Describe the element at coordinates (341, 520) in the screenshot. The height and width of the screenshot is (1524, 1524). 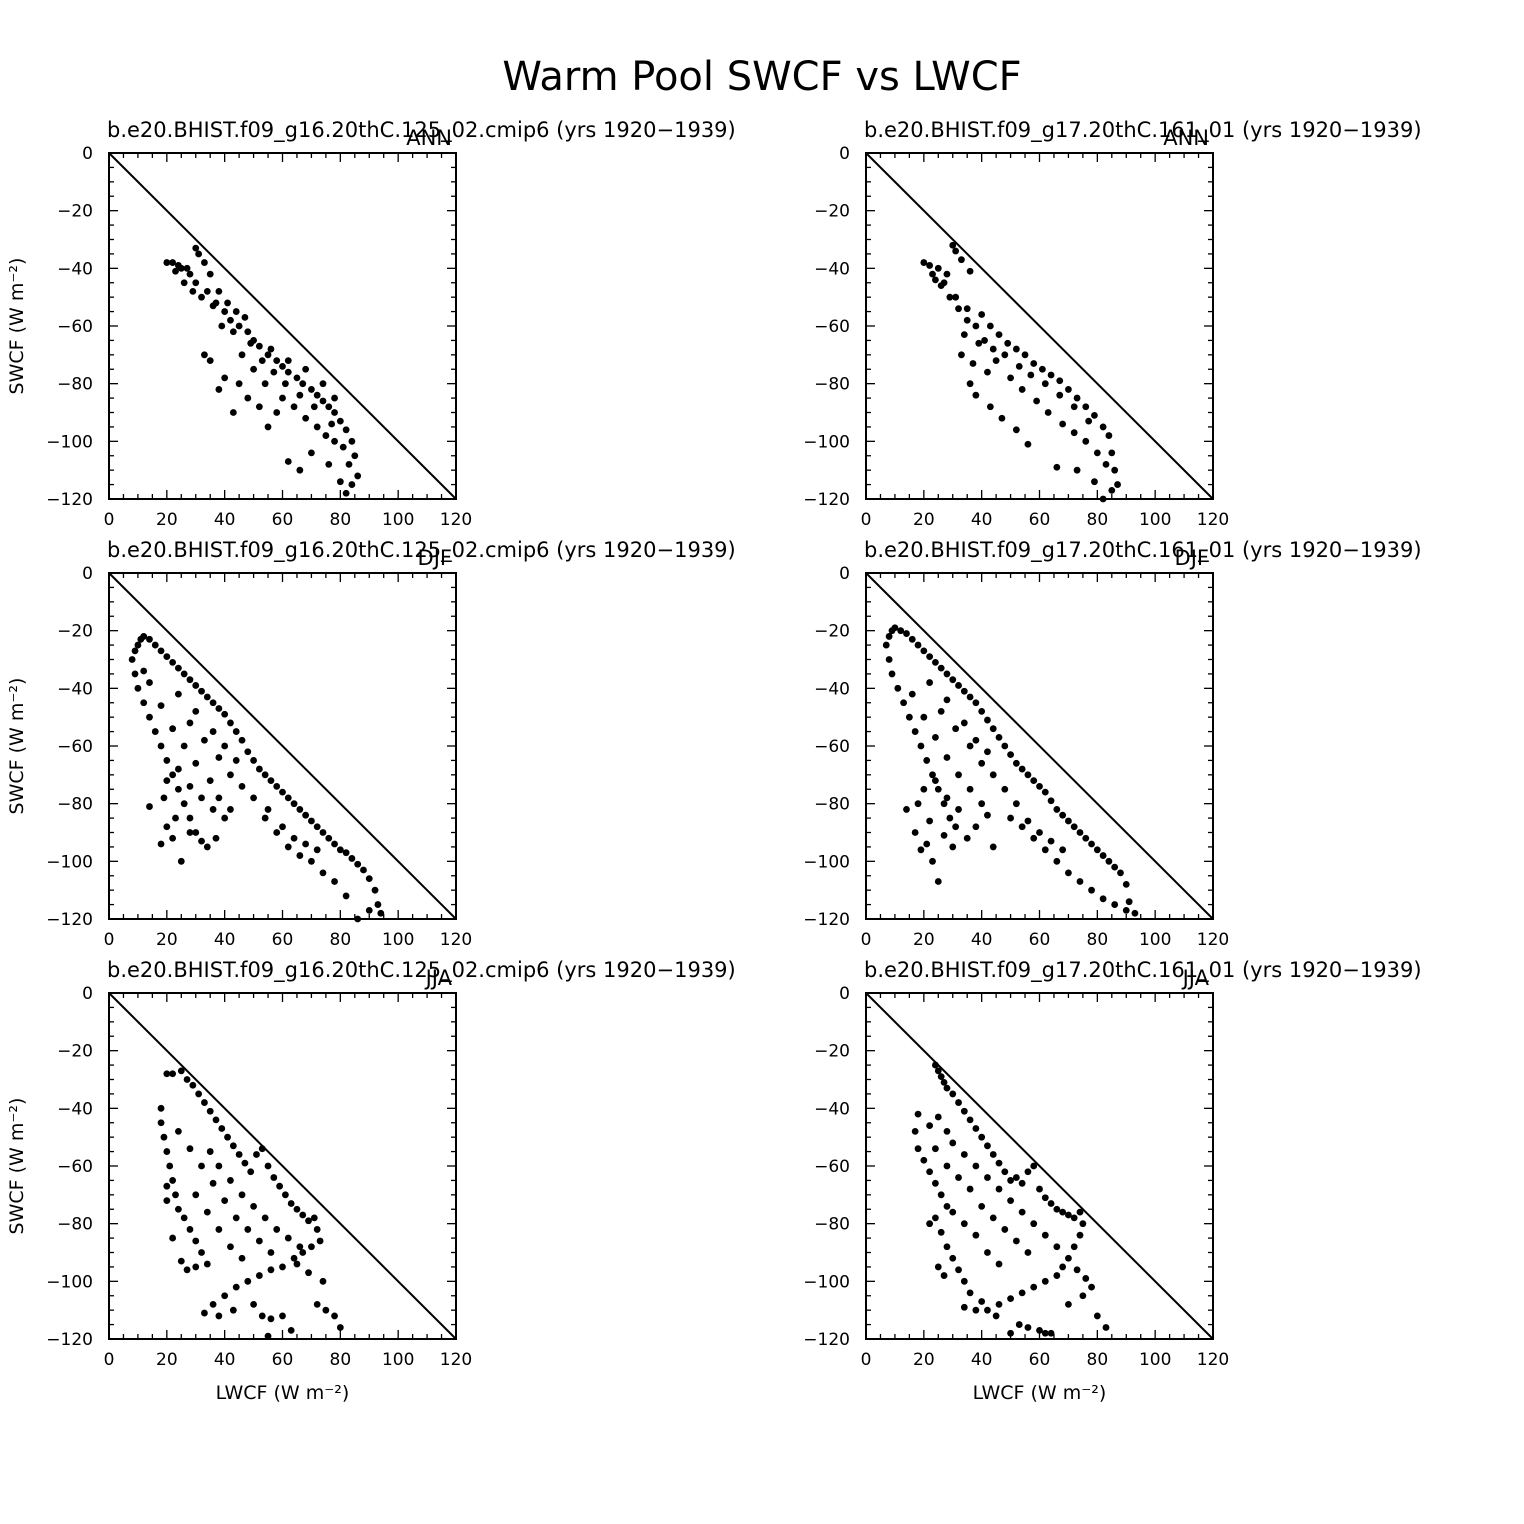
I see `x-tick-label: 80` at that location.